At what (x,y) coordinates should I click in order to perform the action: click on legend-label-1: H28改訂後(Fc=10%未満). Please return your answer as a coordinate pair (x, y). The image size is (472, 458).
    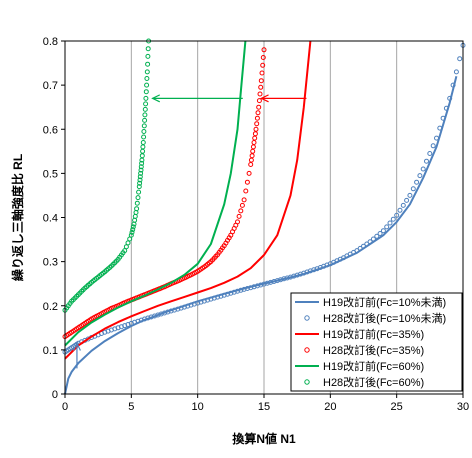
    Looking at the image, I should click on (384, 318).